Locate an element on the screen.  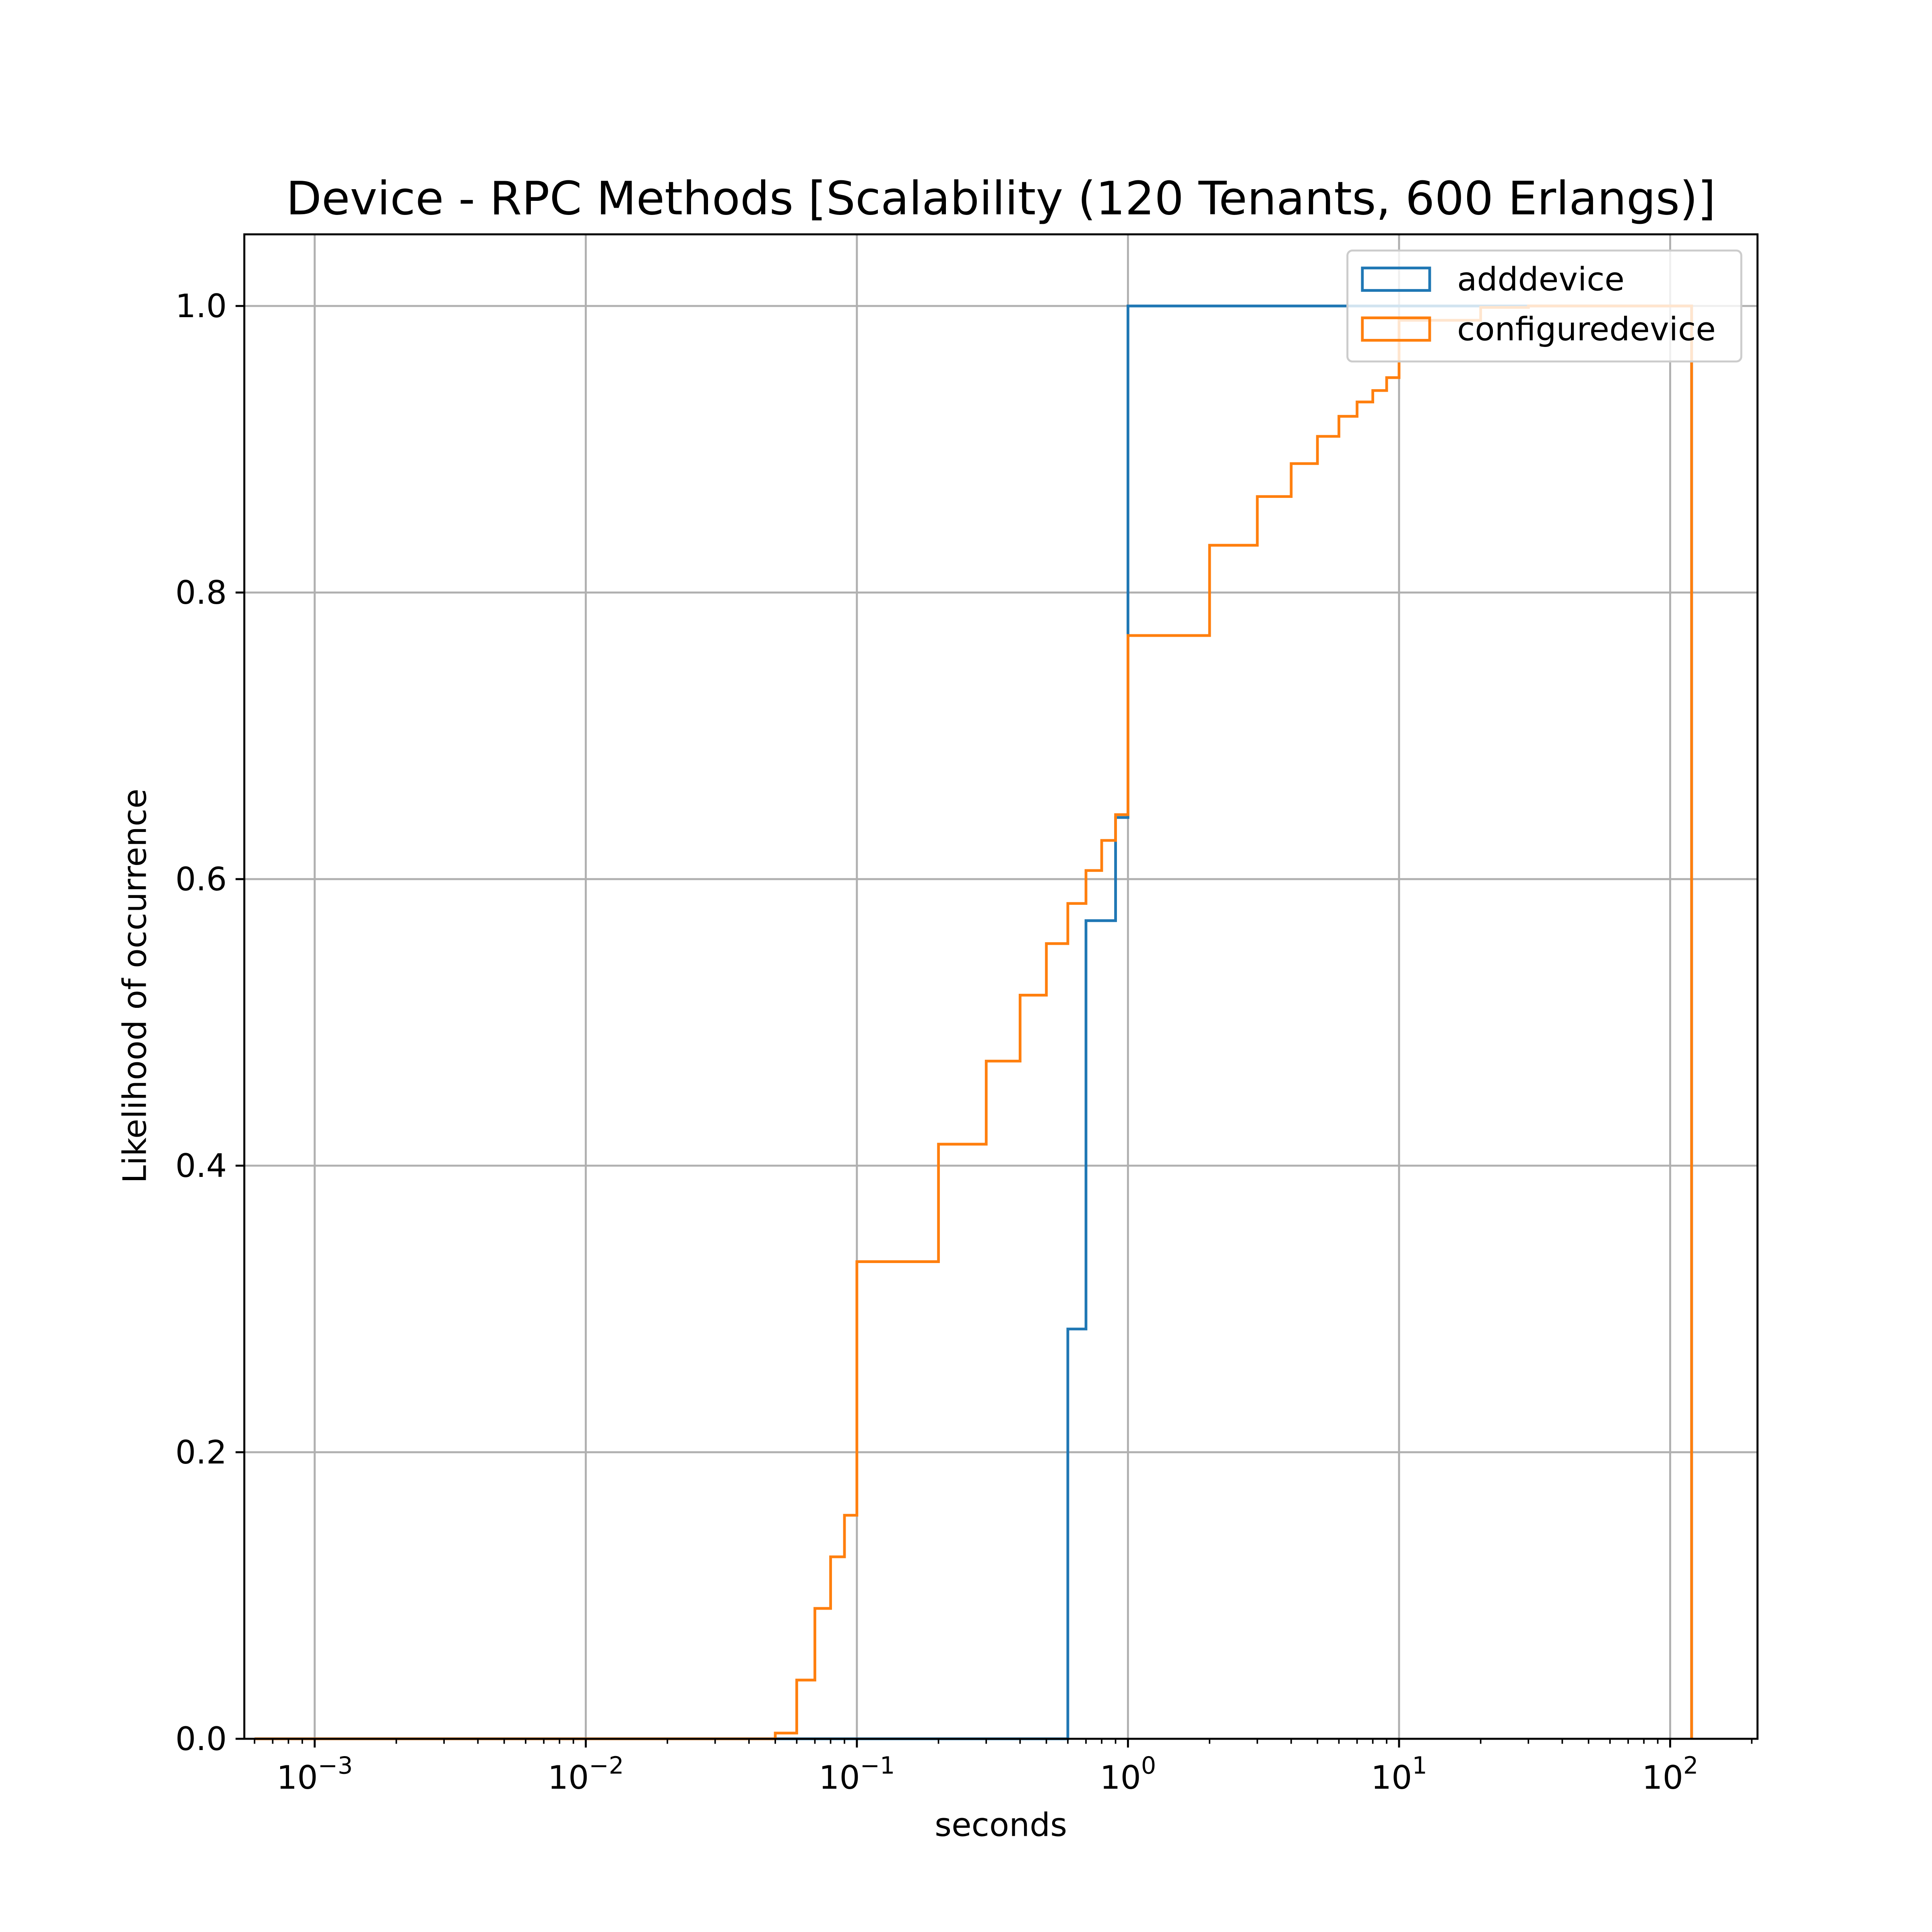
y-axis-label: Likelihood of occurrence is located at coordinates (134, 985).